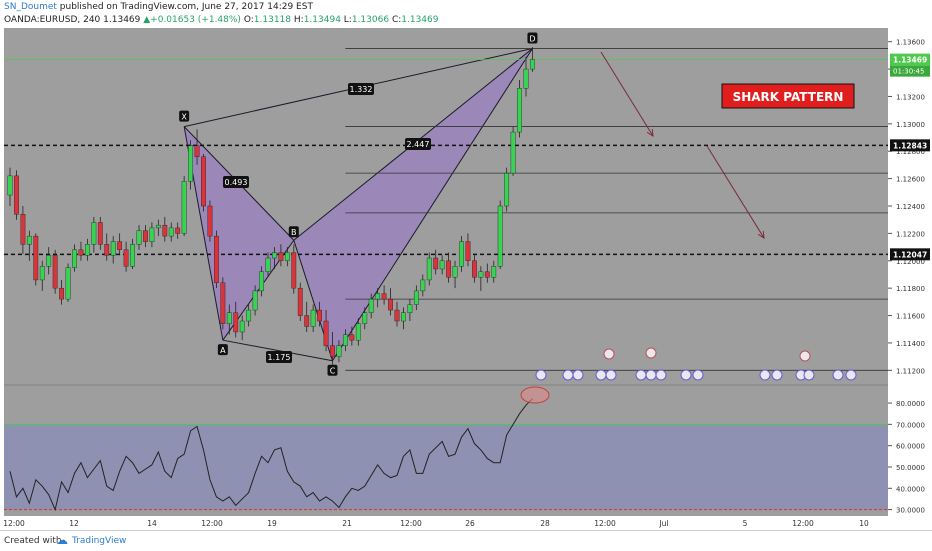 The image size is (932, 551). I want to click on xab-triangle, so click(239, 233).